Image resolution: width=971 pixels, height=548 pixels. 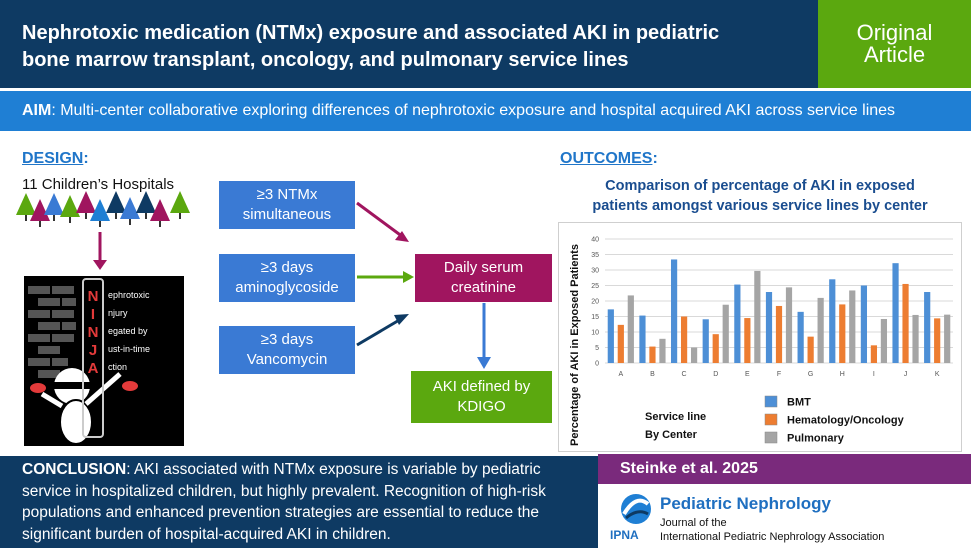 I want to click on bar-bmt-k, so click(x=927, y=327).